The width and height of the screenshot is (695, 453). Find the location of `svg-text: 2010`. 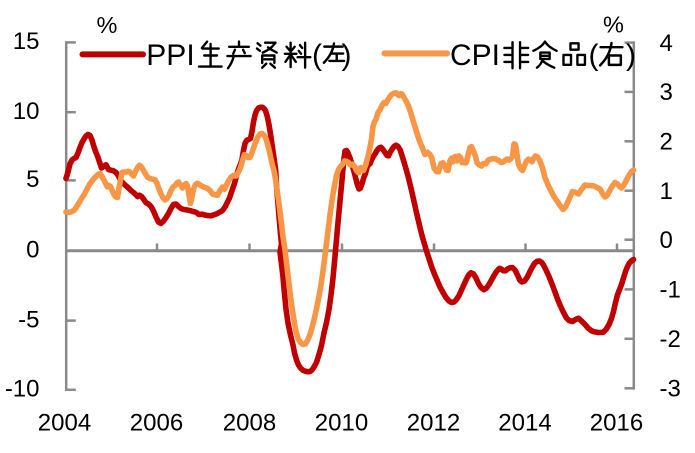

svg-text: 2010 is located at coordinates (341, 423).